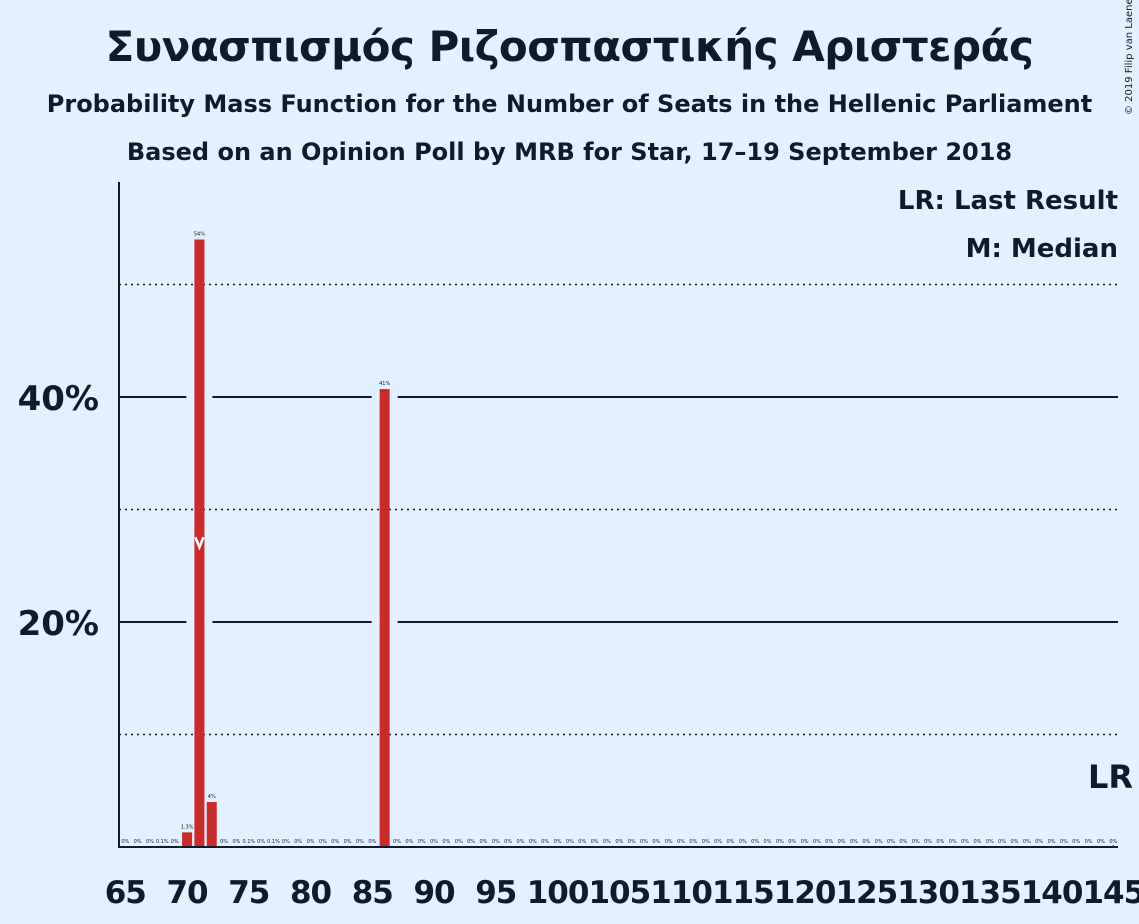 The height and width of the screenshot is (924, 1139). I want to click on bar-value-label: 41%, so click(384, 384).